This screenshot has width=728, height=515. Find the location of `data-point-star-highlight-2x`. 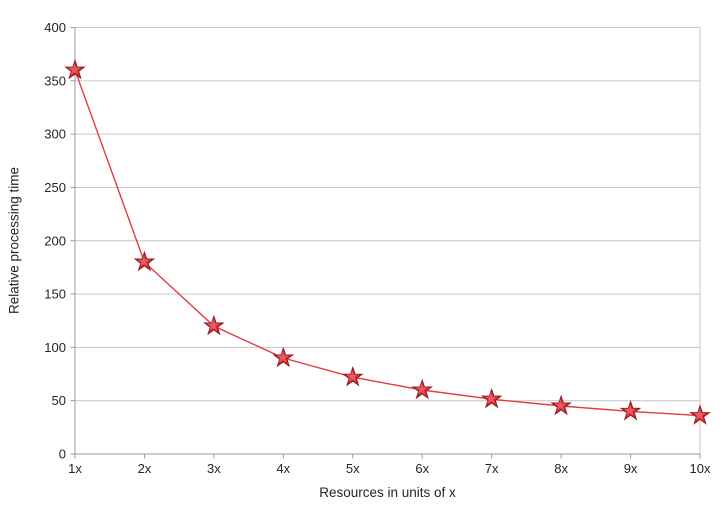

data-point-star-highlight-2x is located at coordinates (143, 260).